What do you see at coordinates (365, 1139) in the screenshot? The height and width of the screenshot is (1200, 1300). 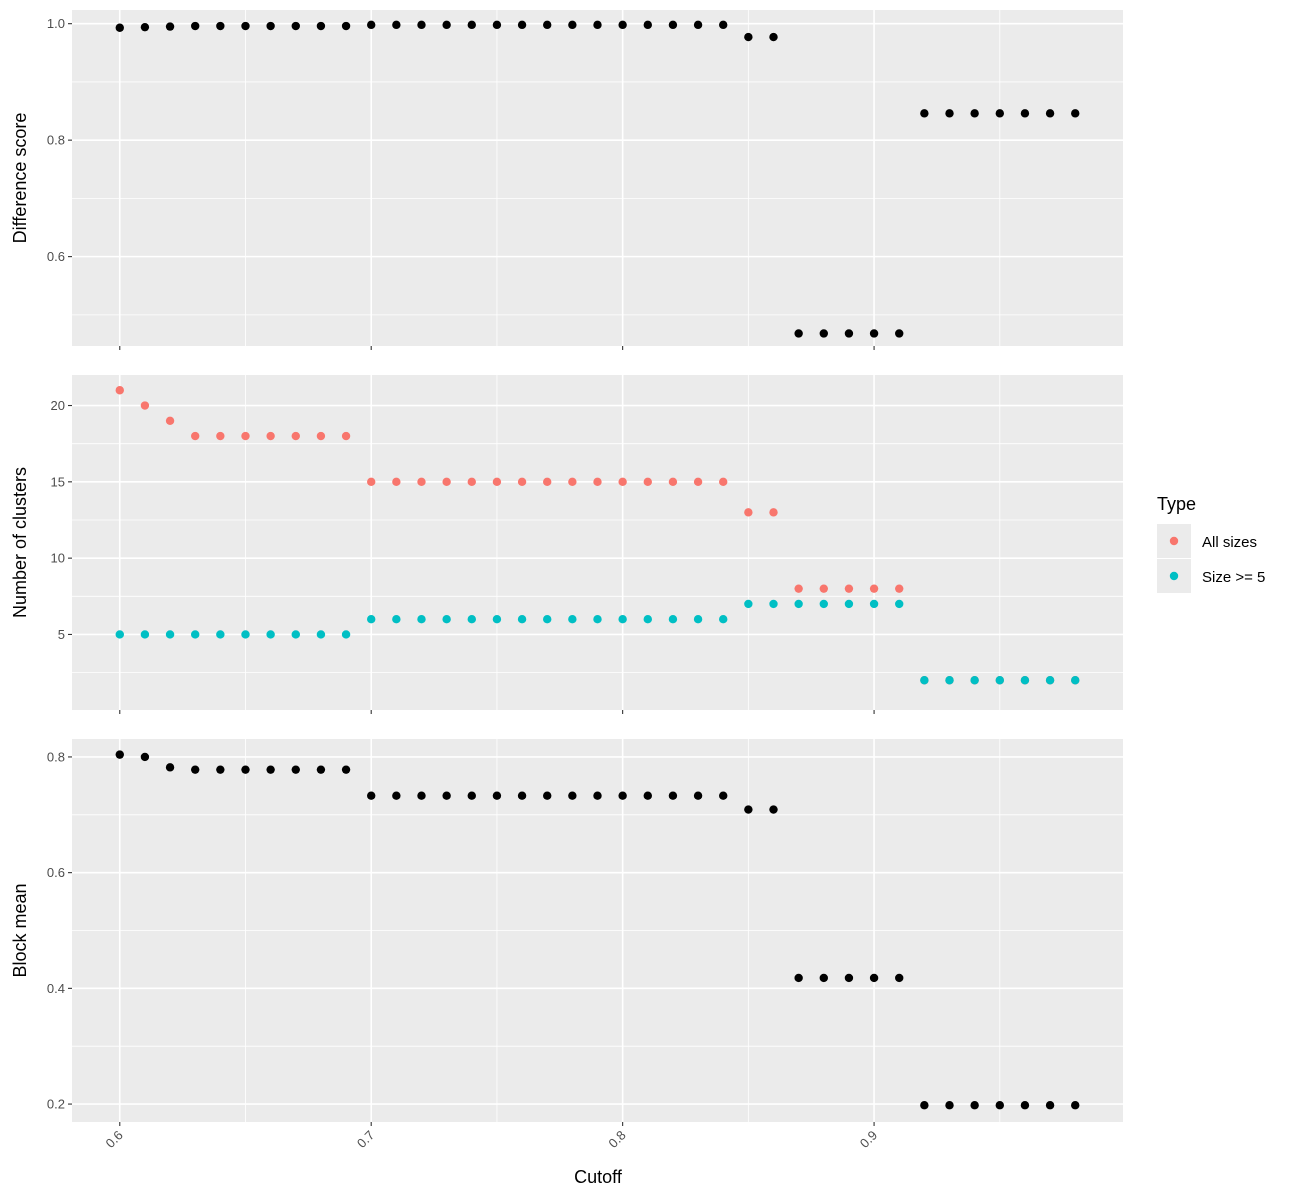 I see `x-tick-label: 0.7` at bounding box center [365, 1139].